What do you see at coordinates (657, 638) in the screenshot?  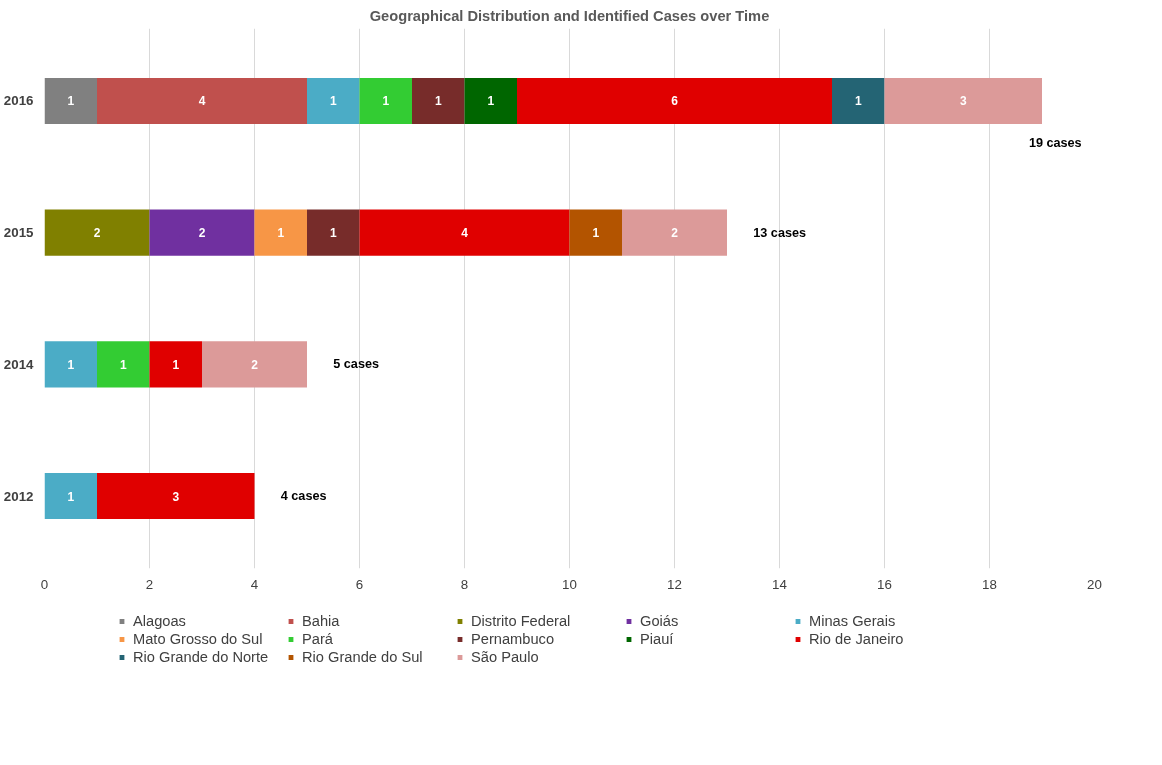 I see `legend-label: Piauí` at bounding box center [657, 638].